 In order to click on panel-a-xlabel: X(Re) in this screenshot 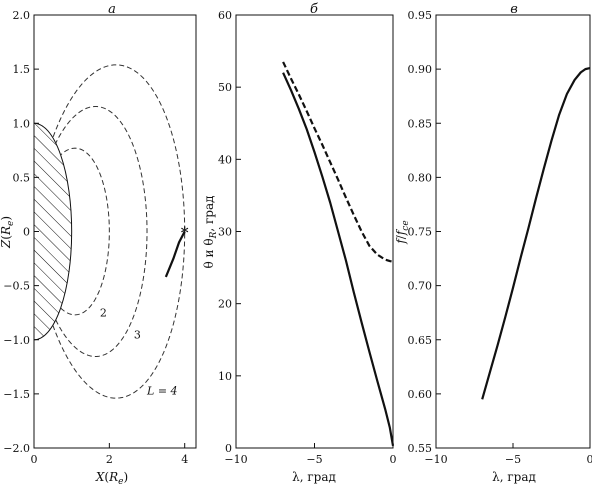, I will do `click(111, 478)`.